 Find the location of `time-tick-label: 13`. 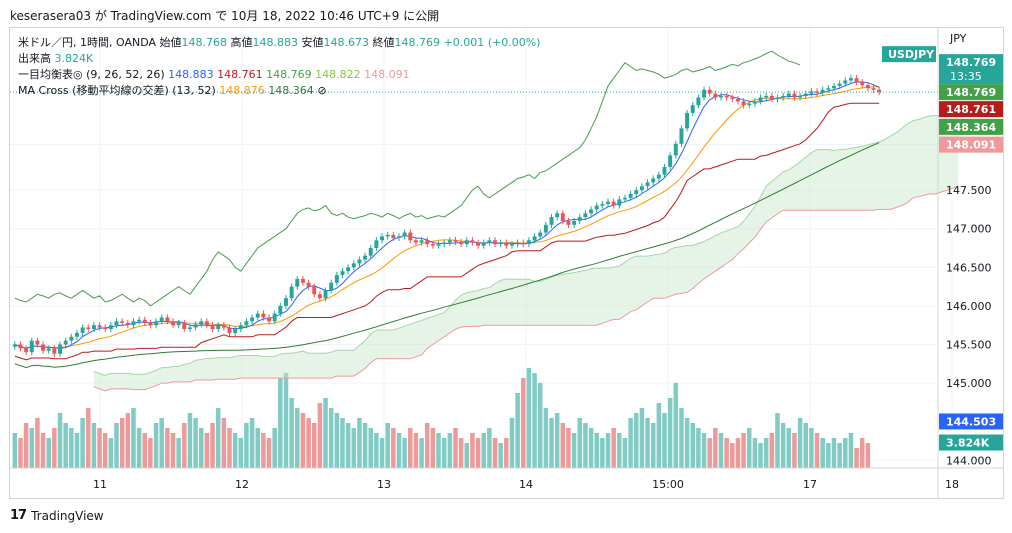

time-tick-label: 13 is located at coordinates (384, 484).